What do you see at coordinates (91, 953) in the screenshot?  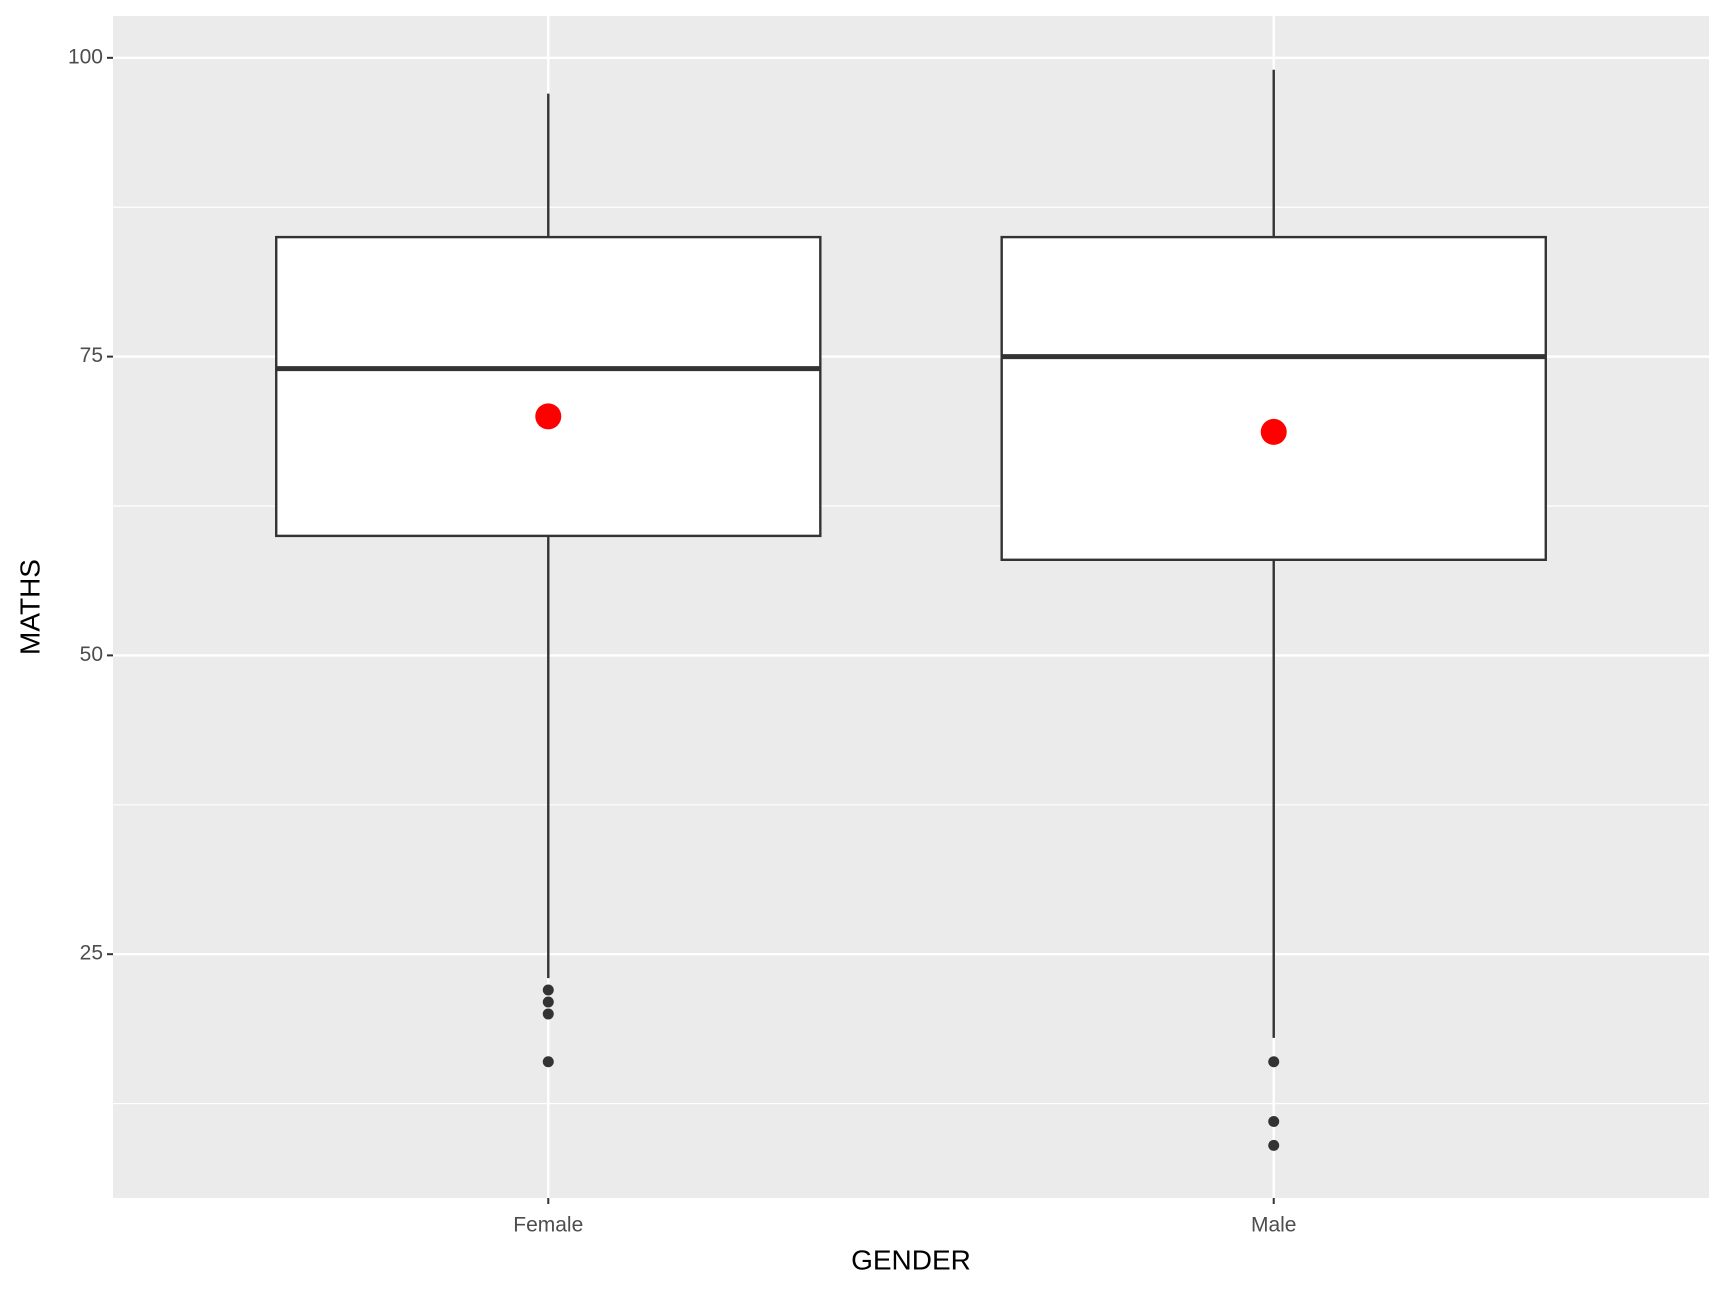 I see `y-tick-label: 25` at bounding box center [91, 953].